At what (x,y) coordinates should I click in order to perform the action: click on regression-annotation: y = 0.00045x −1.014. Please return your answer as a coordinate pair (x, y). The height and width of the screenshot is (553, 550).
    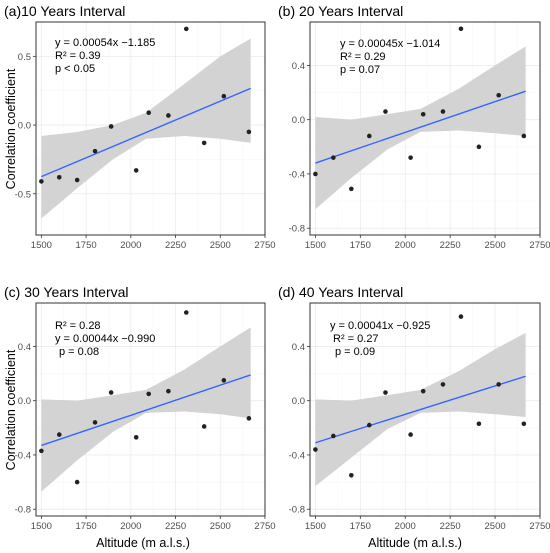
    Looking at the image, I should click on (390, 44).